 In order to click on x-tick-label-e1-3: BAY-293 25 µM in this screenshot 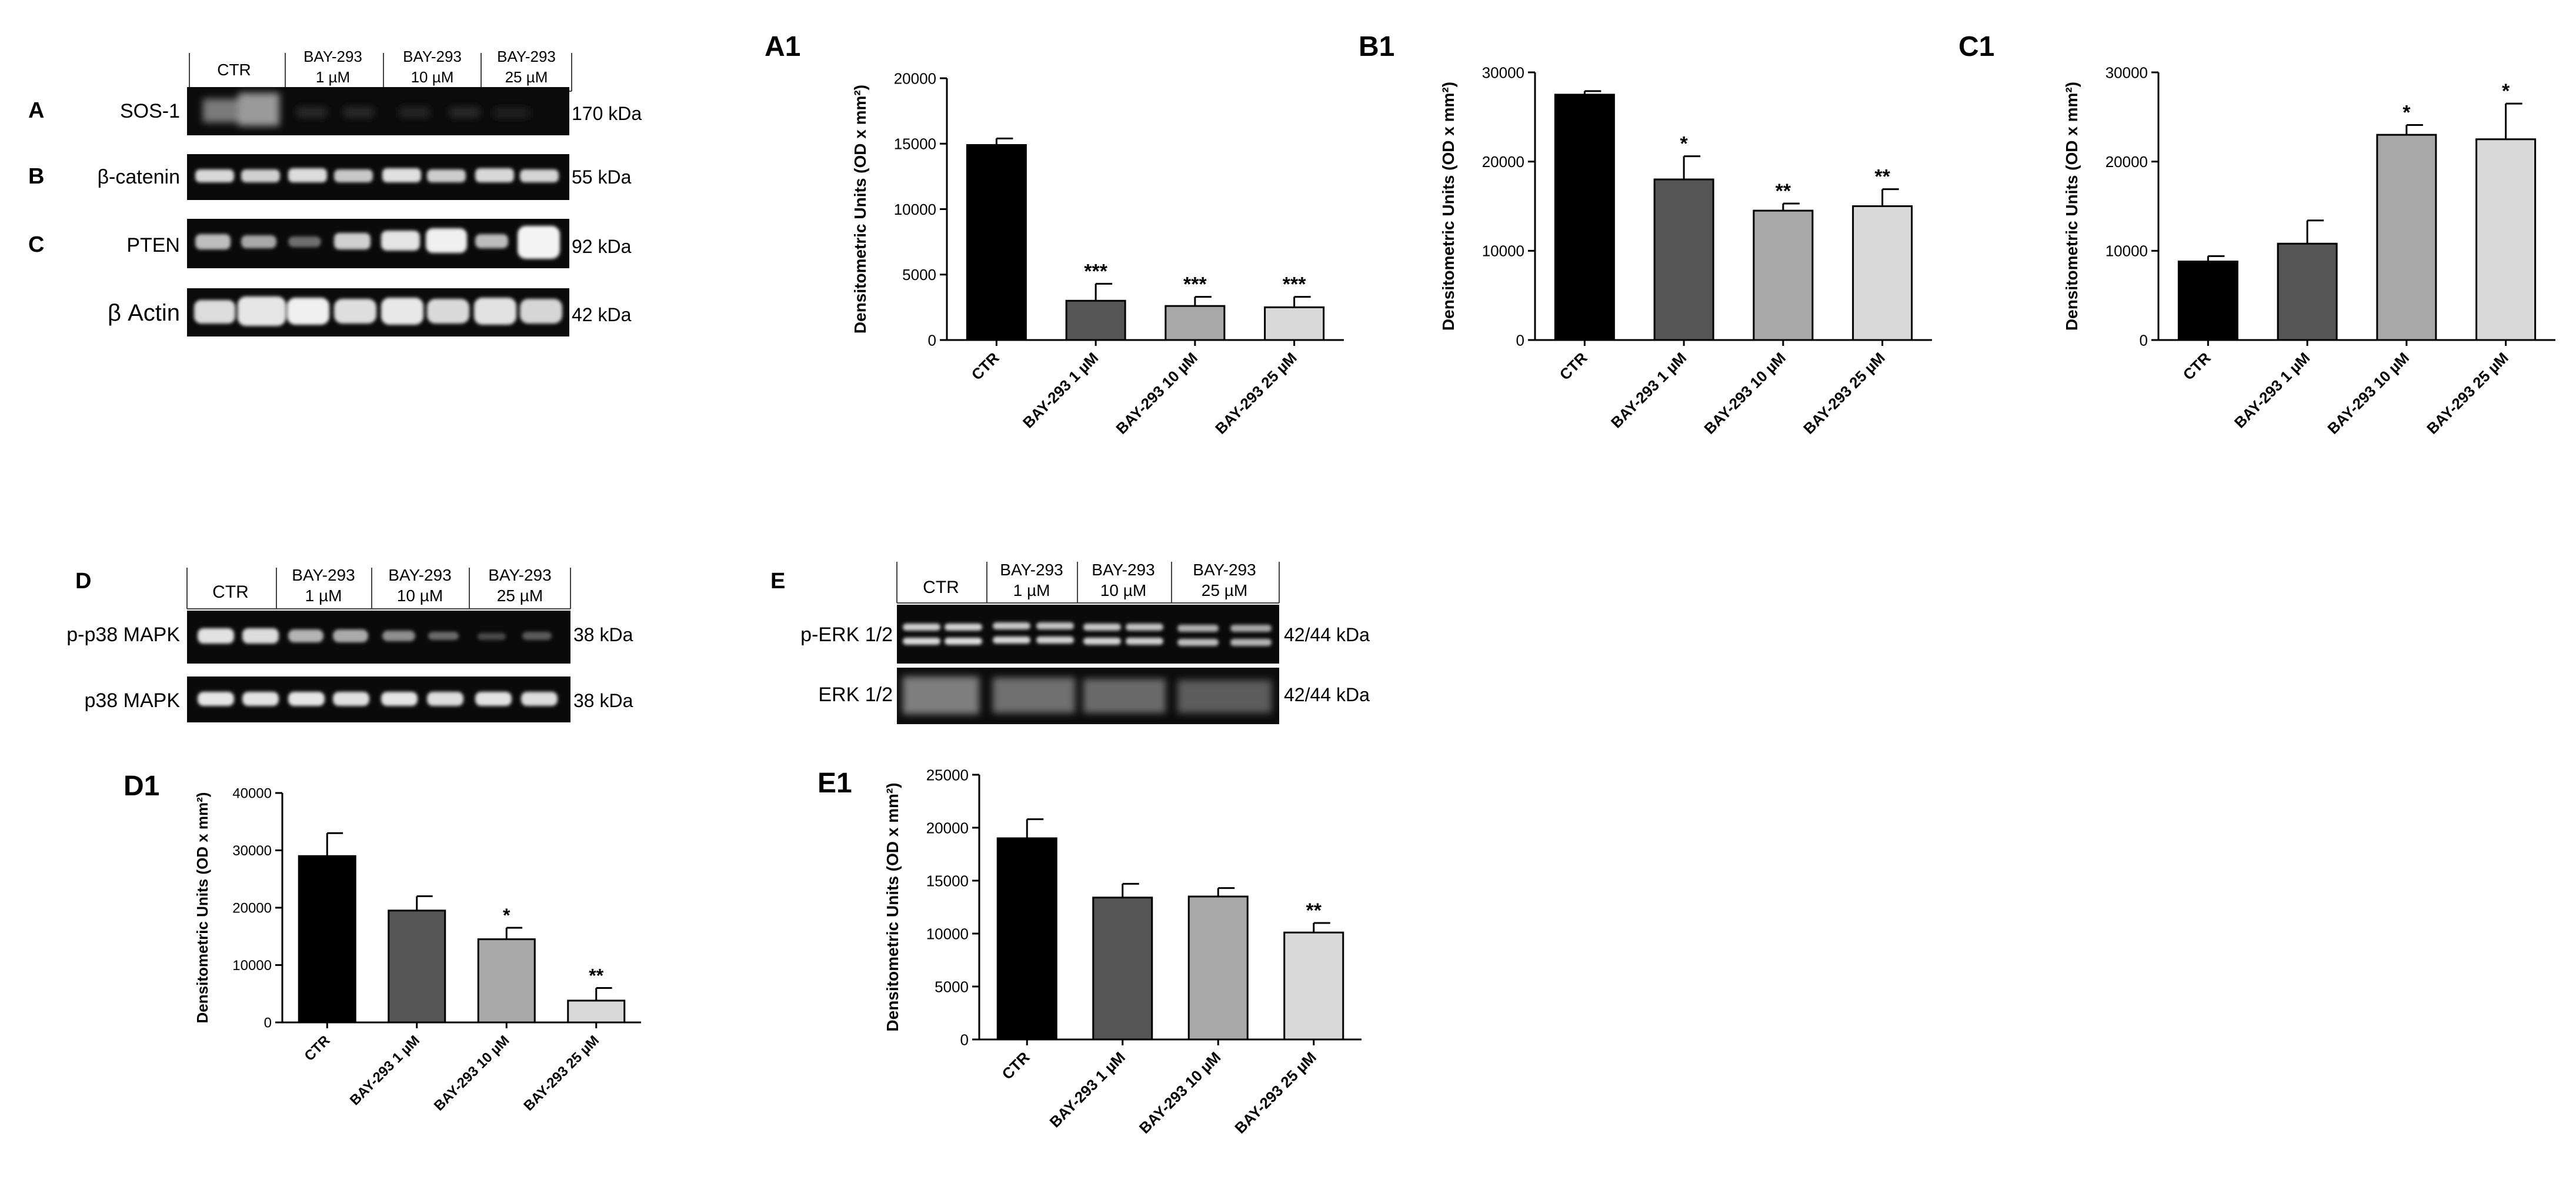, I will do `click(1275, 1092)`.